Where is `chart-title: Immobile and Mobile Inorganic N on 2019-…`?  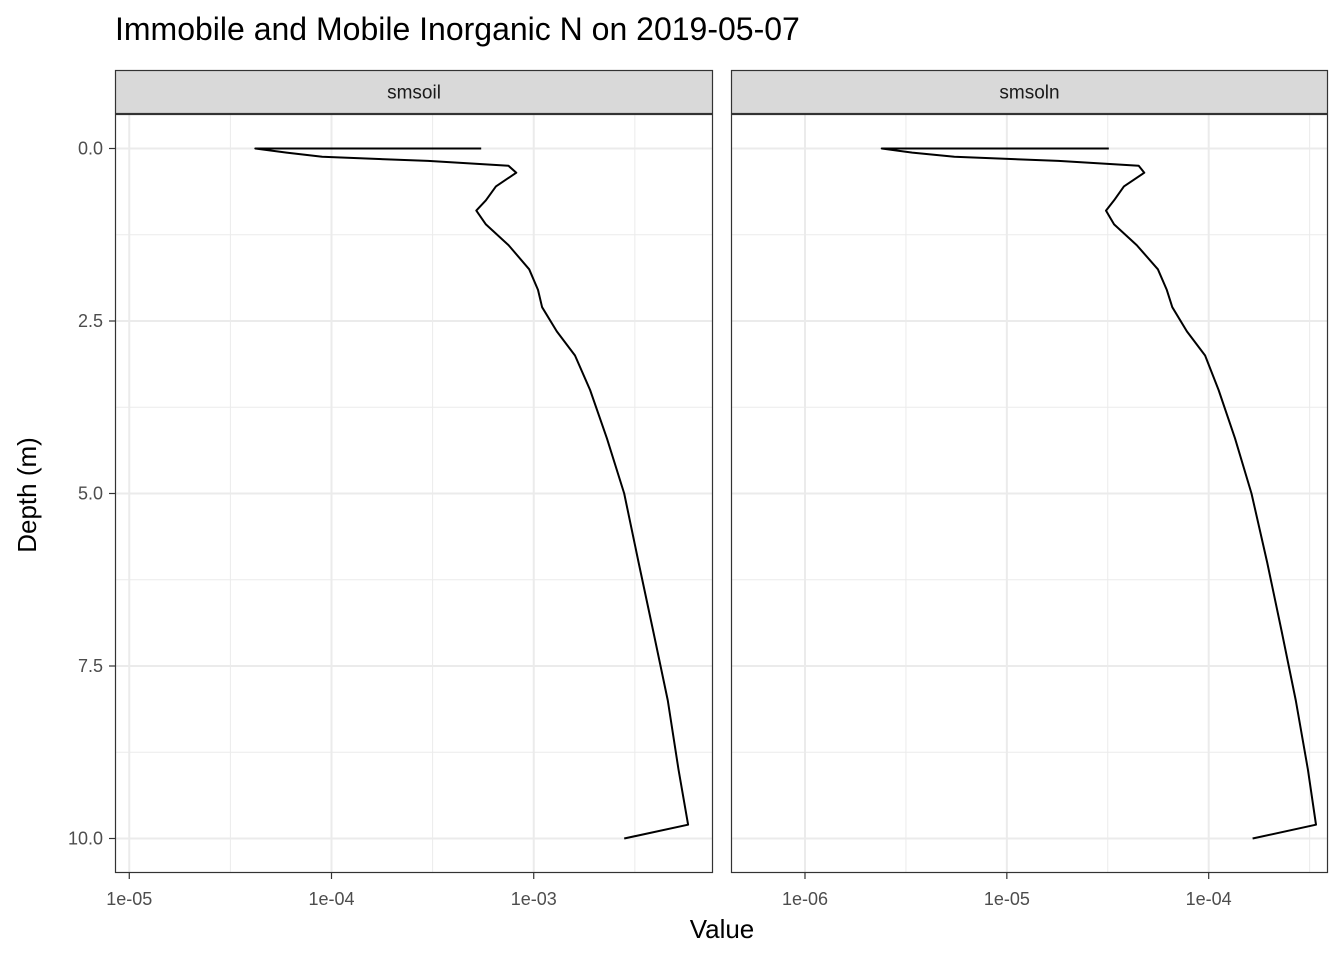 chart-title: Immobile and Mobile Inorganic N on 2019-… is located at coordinates (457, 29).